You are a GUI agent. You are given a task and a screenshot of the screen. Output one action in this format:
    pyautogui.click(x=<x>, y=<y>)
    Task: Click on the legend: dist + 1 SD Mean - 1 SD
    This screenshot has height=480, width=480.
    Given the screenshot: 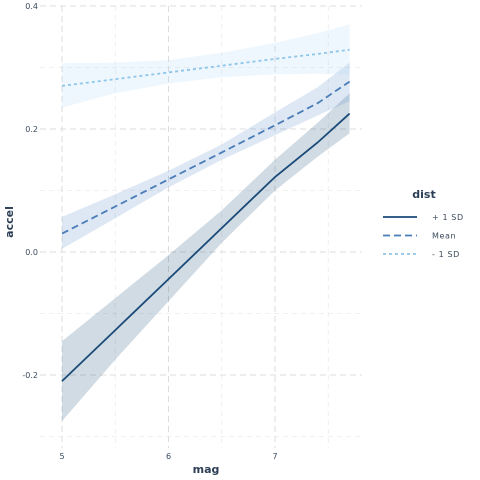 What is the action you would take?
    pyautogui.click(x=423, y=223)
    